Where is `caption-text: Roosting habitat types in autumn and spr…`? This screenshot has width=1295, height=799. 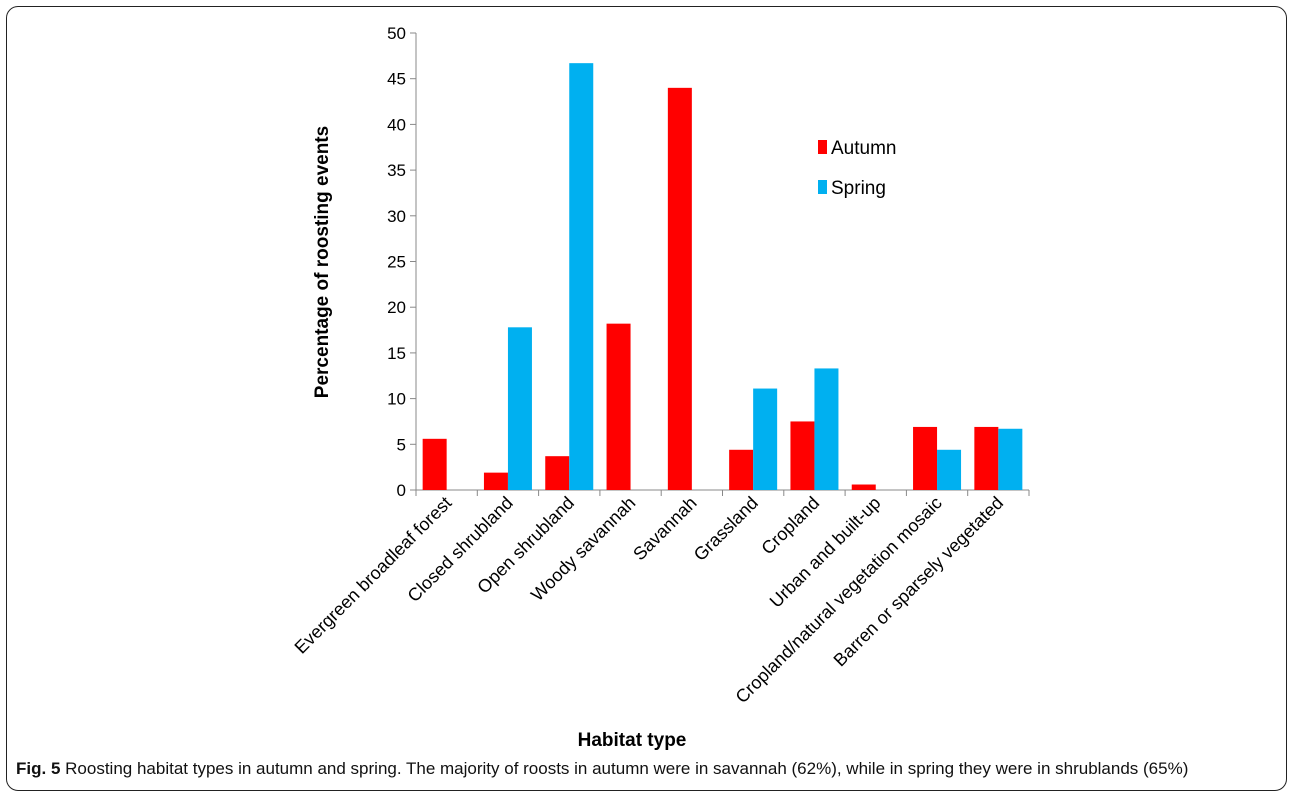
caption-text: Roosting habitat types in autumn and spr… is located at coordinates (627, 768).